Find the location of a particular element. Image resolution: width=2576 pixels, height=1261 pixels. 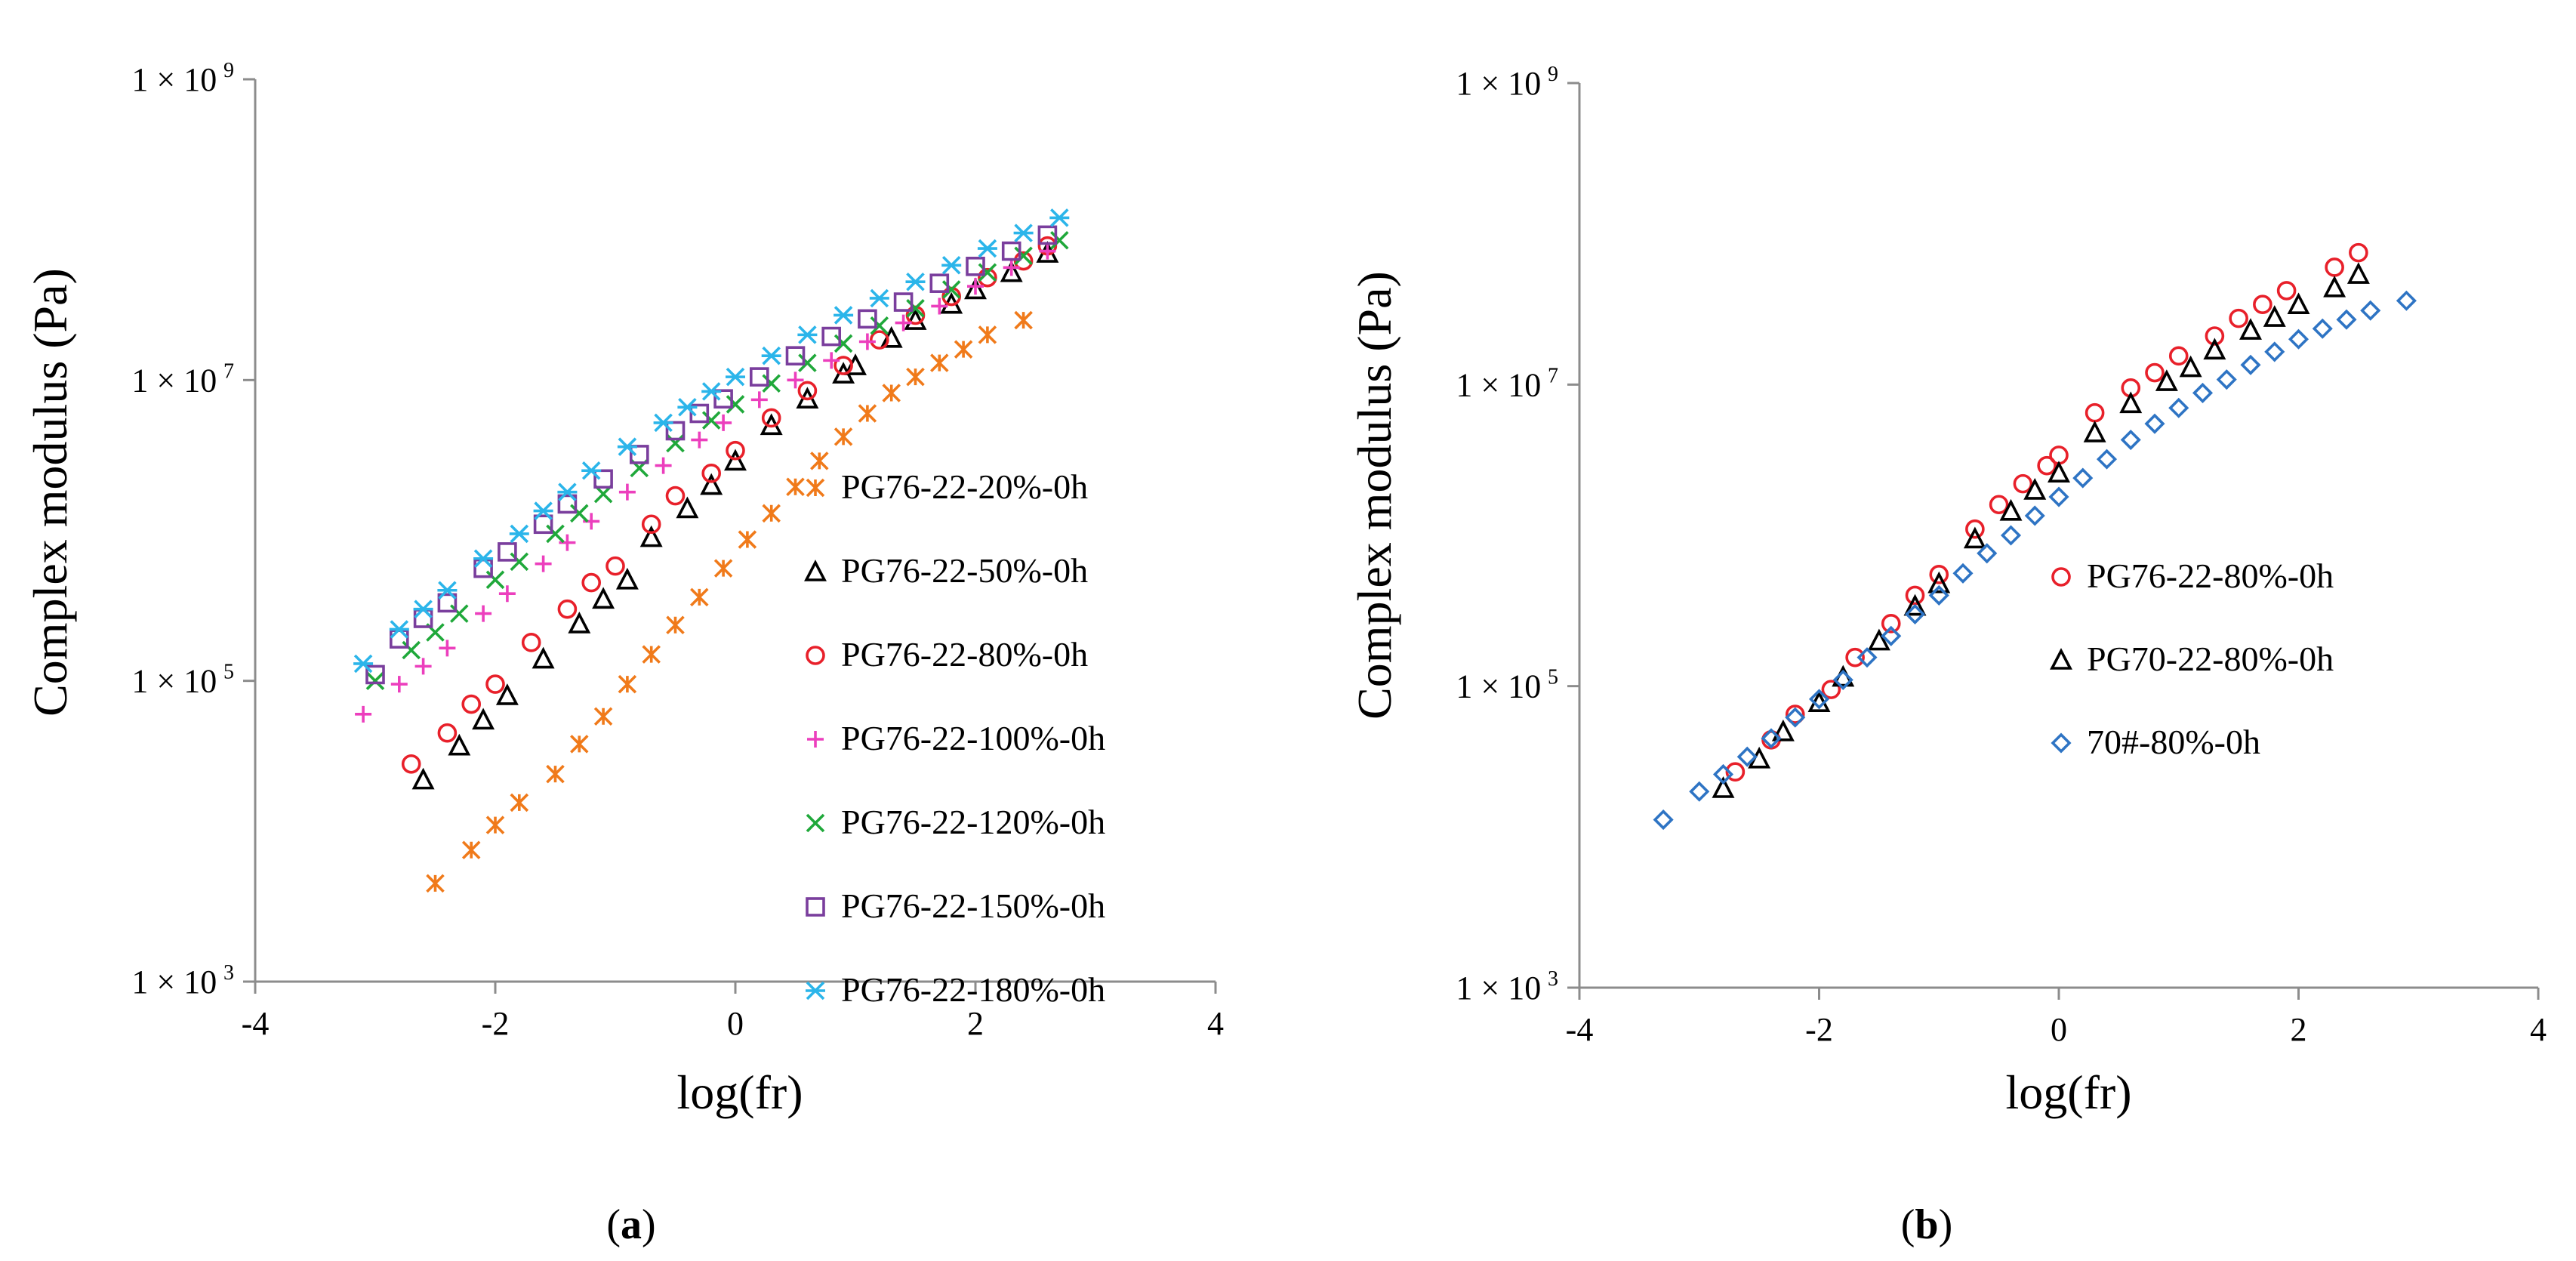

data-marks-b is located at coordinates (2035, 536).